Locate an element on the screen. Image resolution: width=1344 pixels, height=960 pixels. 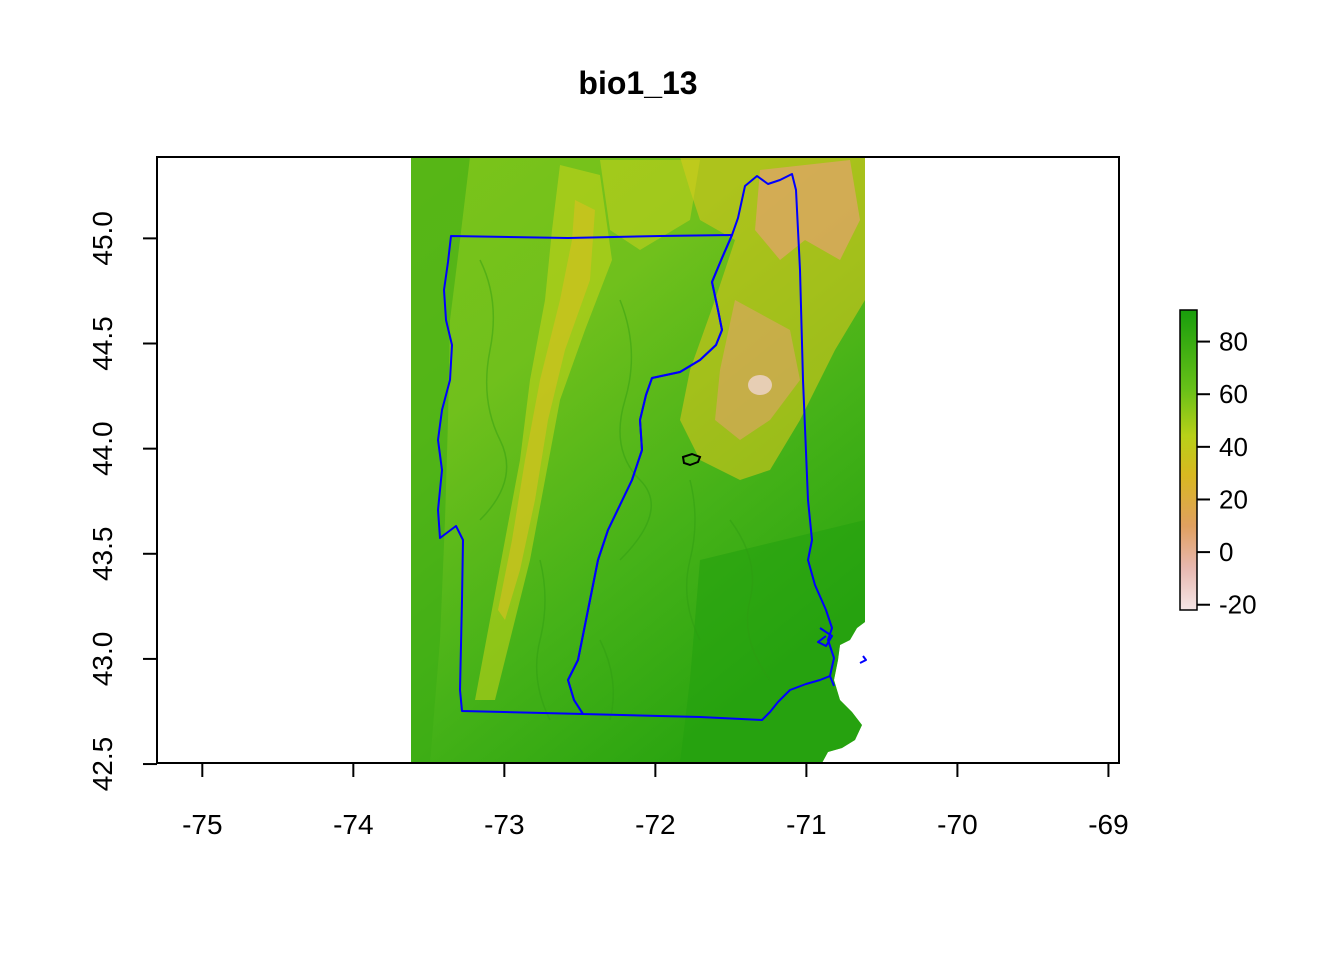
y-tick-label: 45.0 is located at coordinates (102, 238).